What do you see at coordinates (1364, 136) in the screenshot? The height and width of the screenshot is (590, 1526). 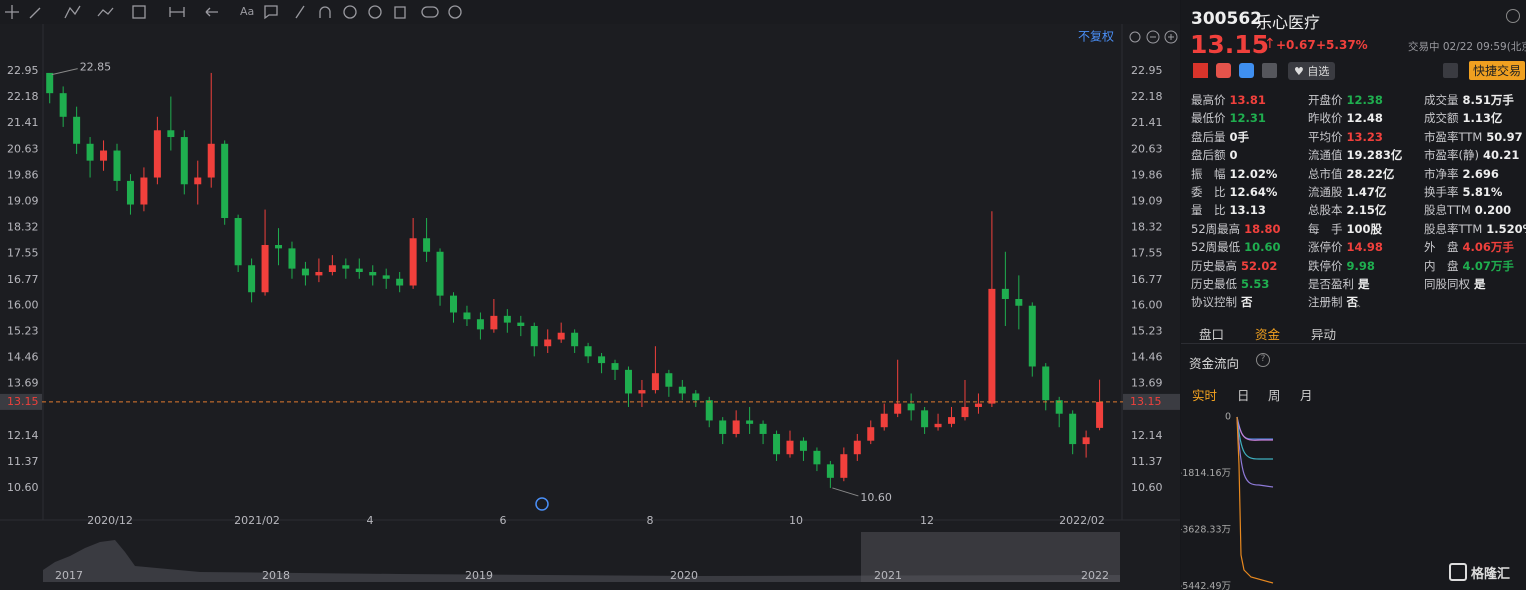 I see `stat-value: 13.23` at bounding box center [1364, 136].